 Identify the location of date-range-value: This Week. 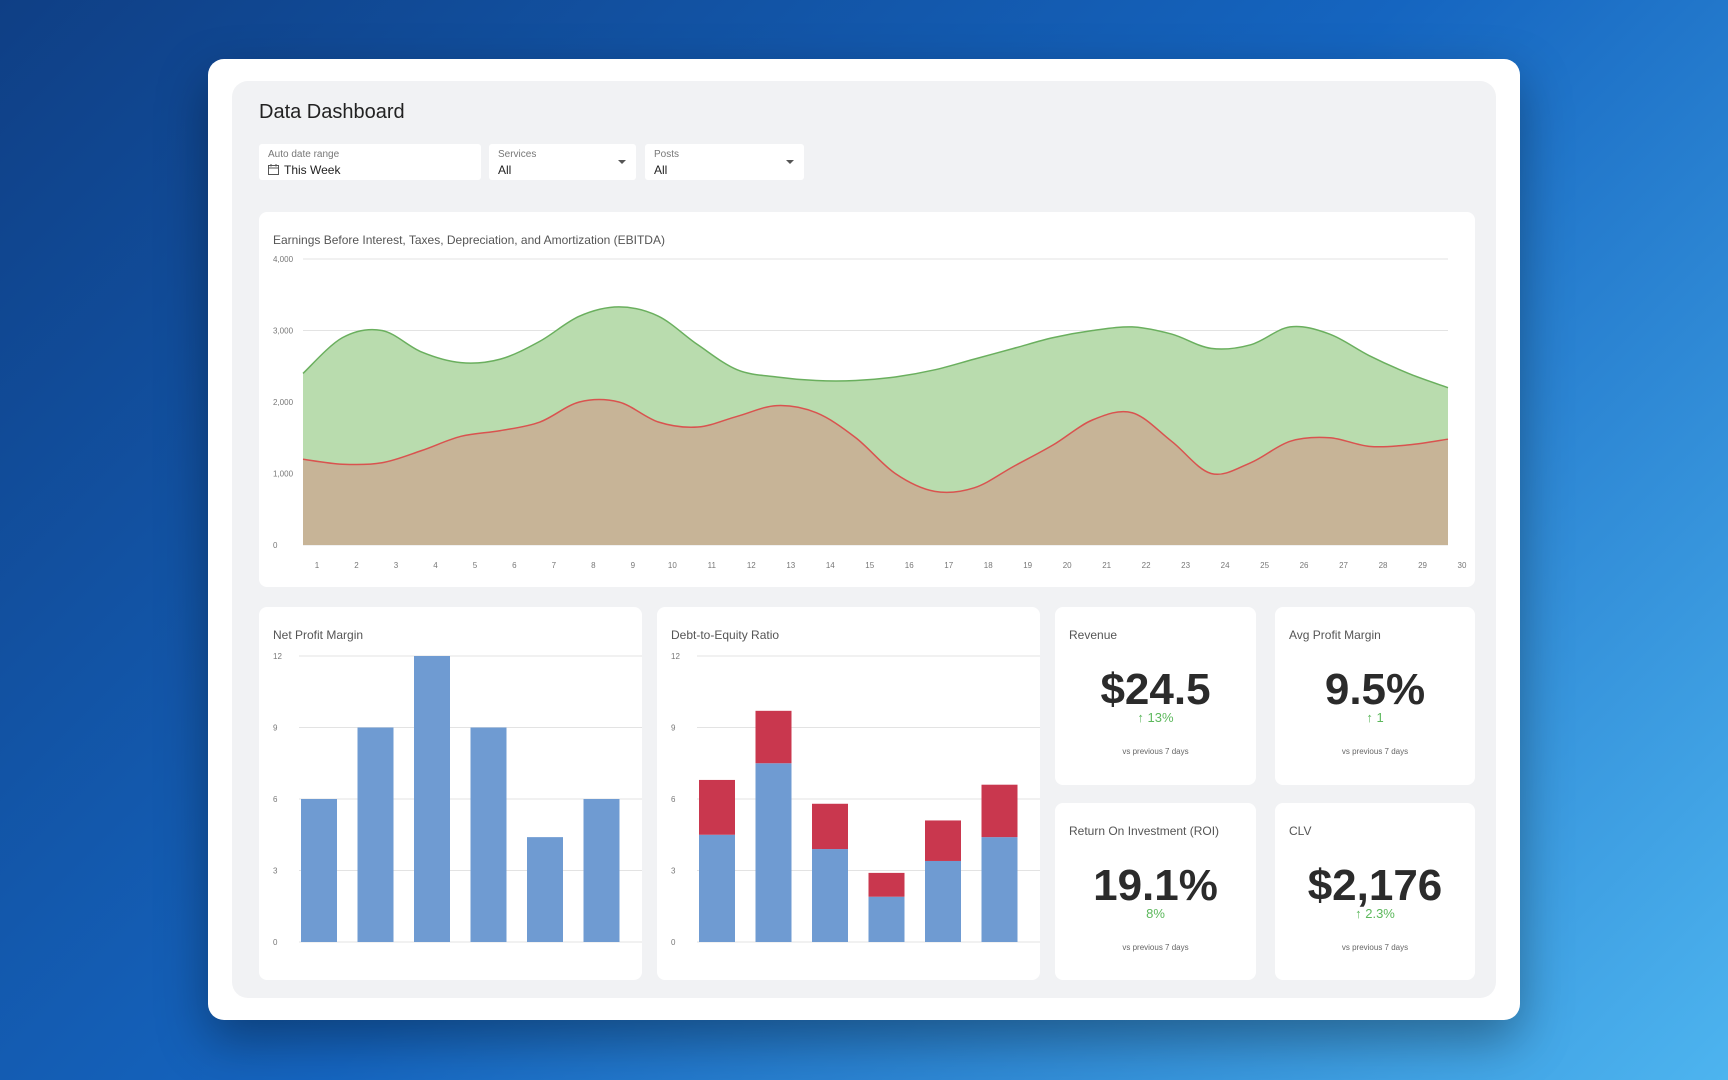
(312, 170).